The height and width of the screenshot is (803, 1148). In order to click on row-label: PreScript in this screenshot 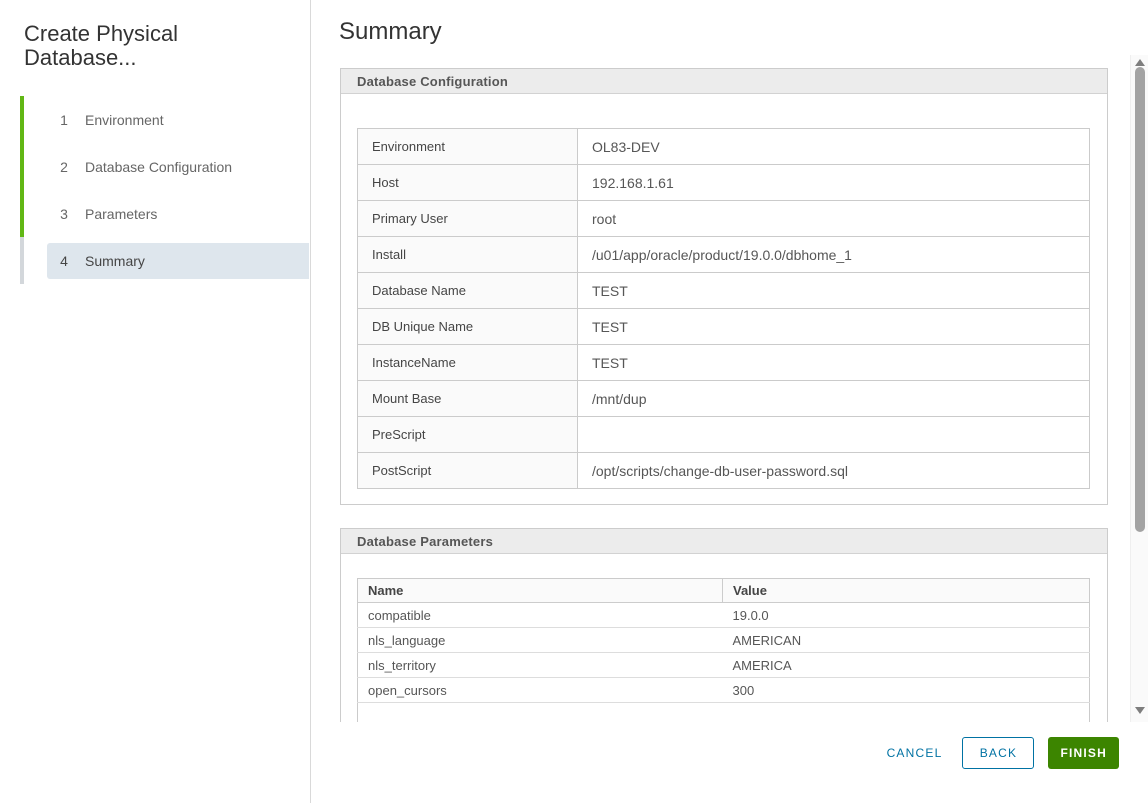, I will do `click(467, 434)`.